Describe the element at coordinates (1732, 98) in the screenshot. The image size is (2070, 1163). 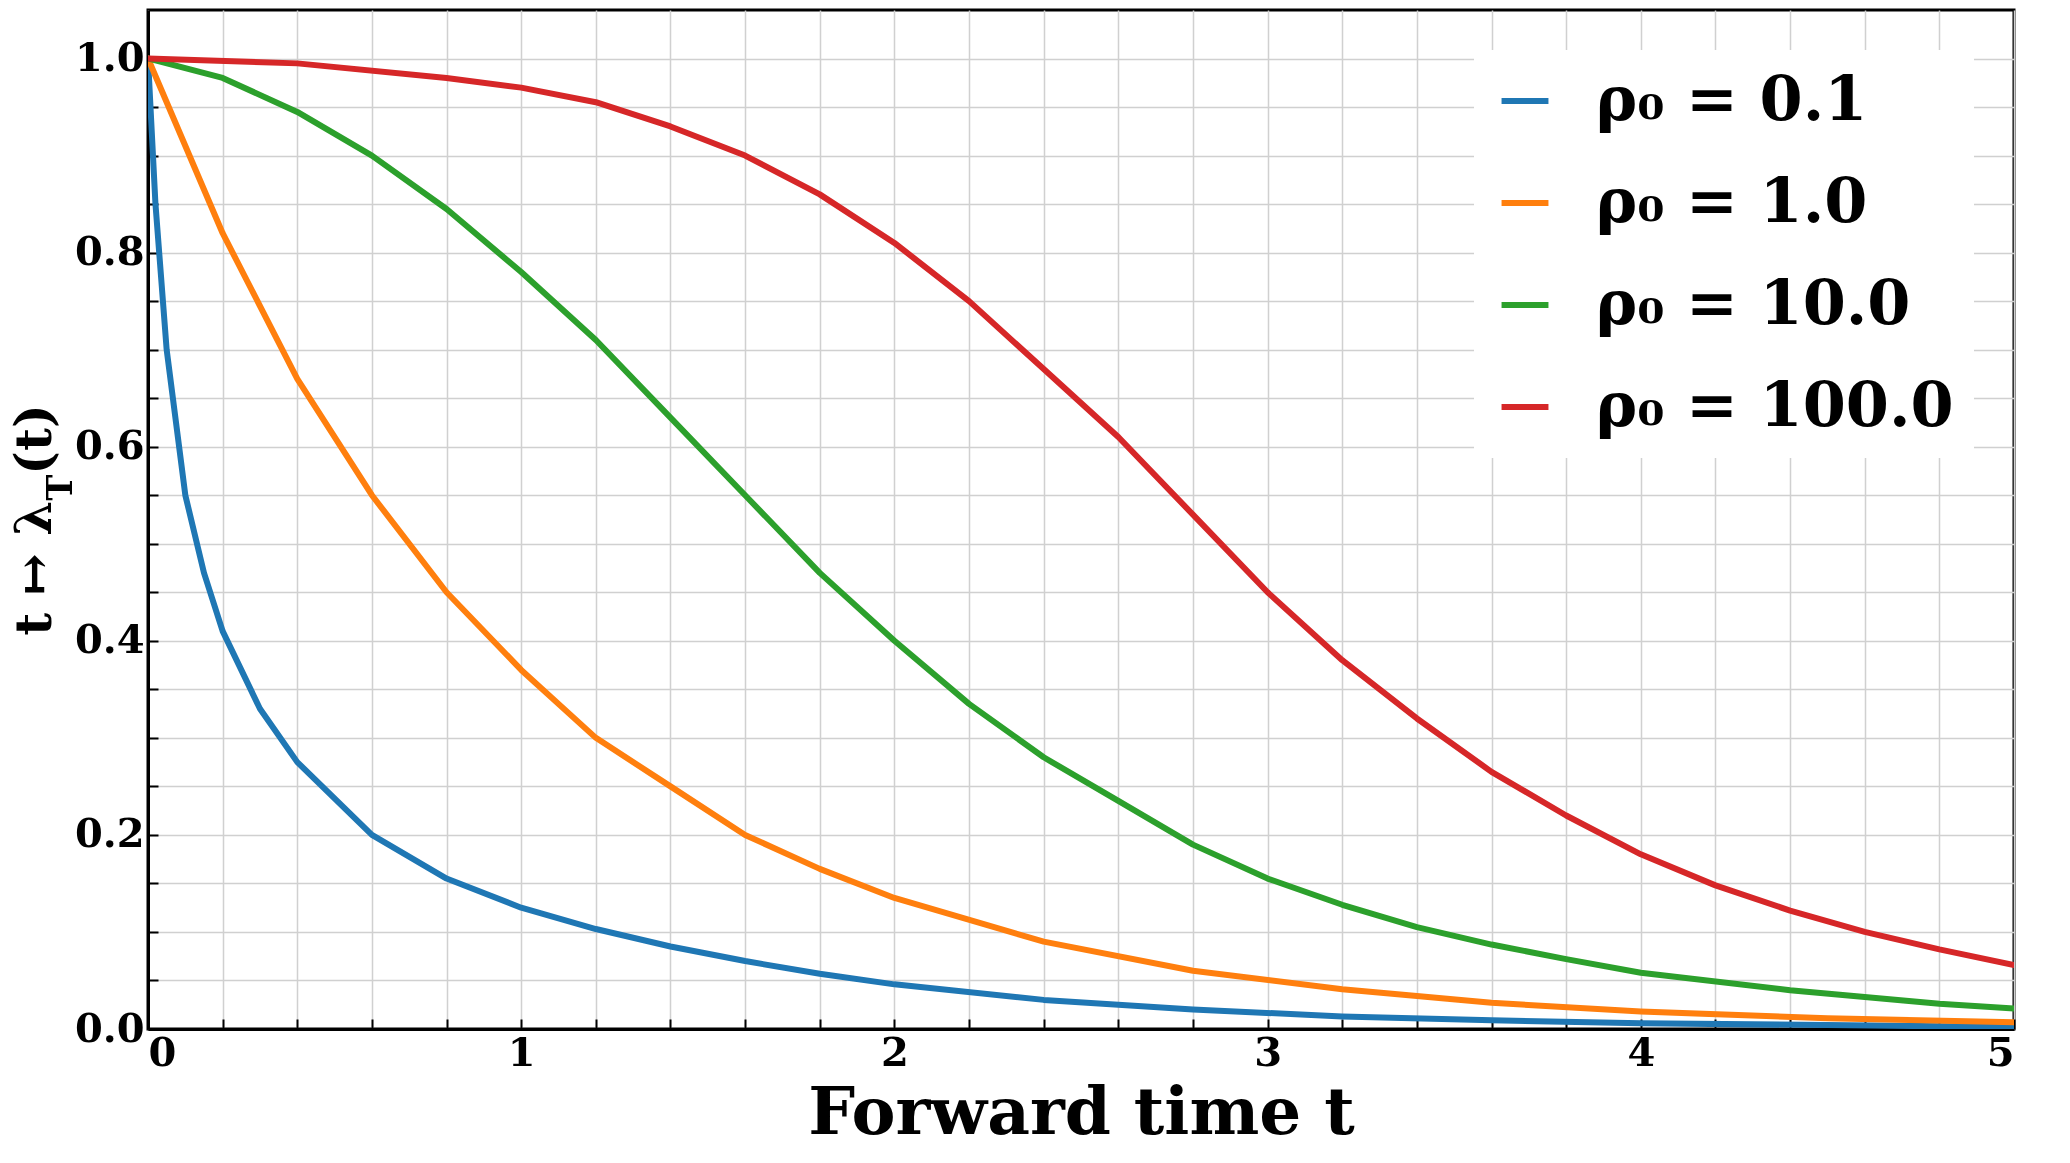
I see `legend-label: ρ₀ = 0.1` at that location.